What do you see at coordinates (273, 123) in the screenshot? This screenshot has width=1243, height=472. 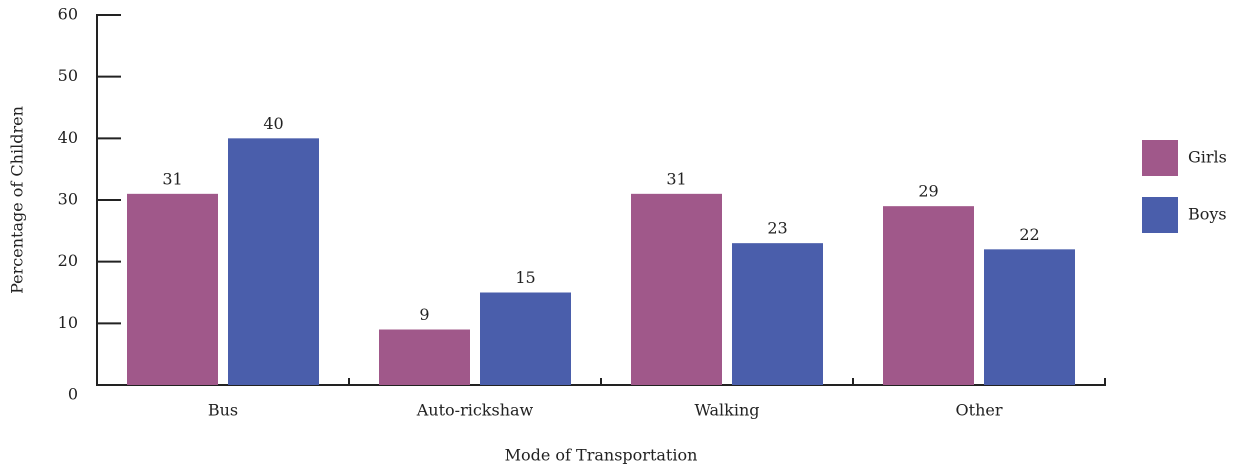 I see `data-label: 40` at bounding box center [273, 123].